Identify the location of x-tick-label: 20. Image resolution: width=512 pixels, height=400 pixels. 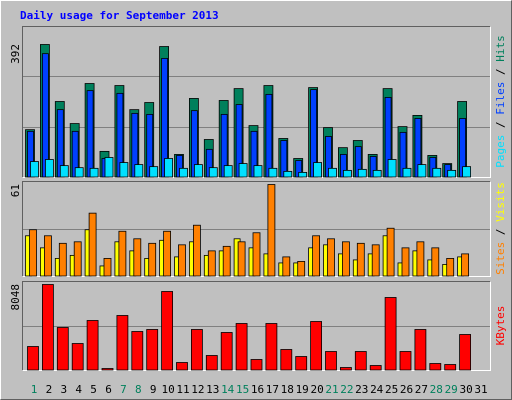
(316, 389).